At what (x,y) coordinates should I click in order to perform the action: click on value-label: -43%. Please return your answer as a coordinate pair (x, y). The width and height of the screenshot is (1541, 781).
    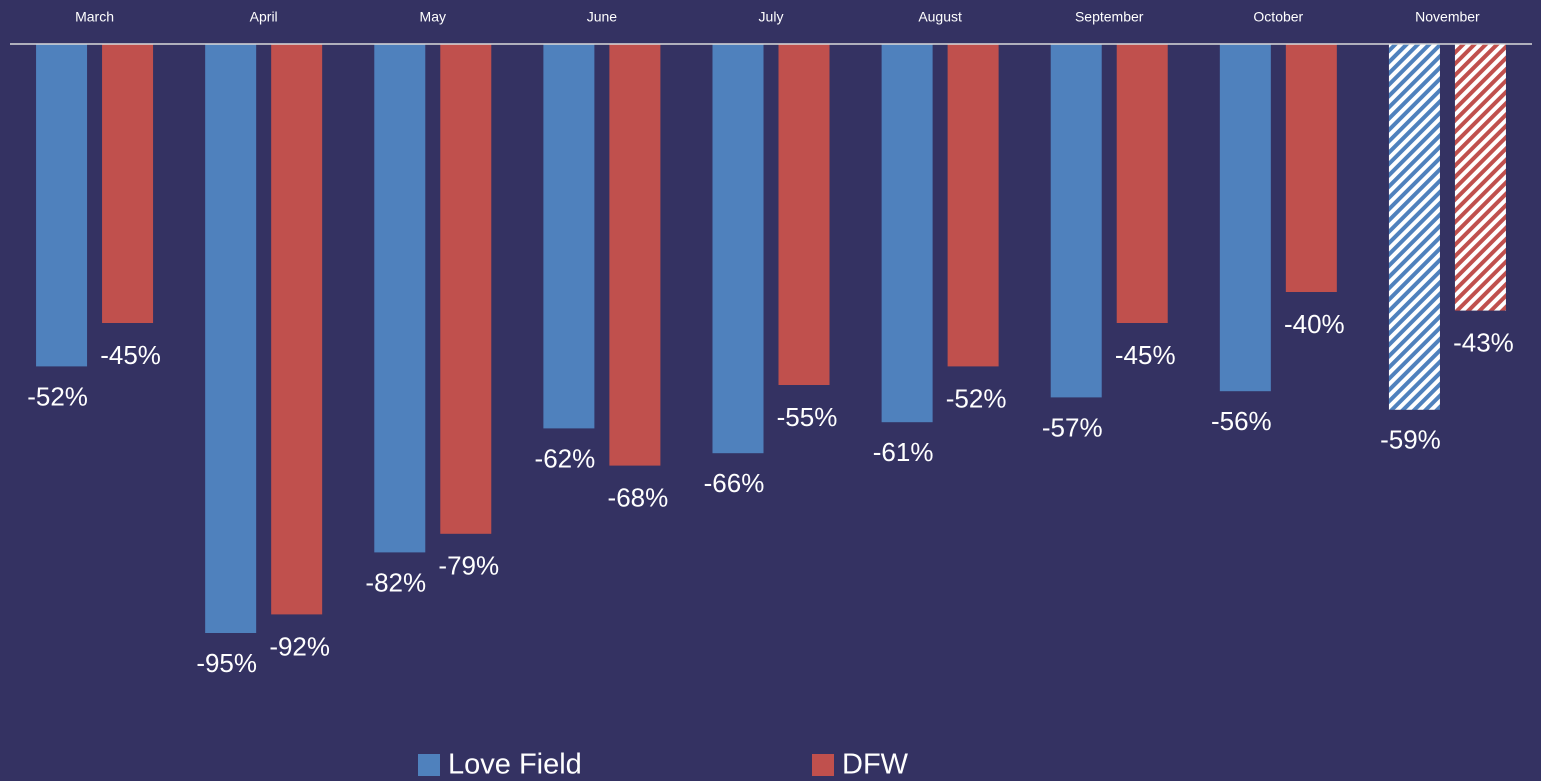
    Looking at the image, I should click on (1483, 342).